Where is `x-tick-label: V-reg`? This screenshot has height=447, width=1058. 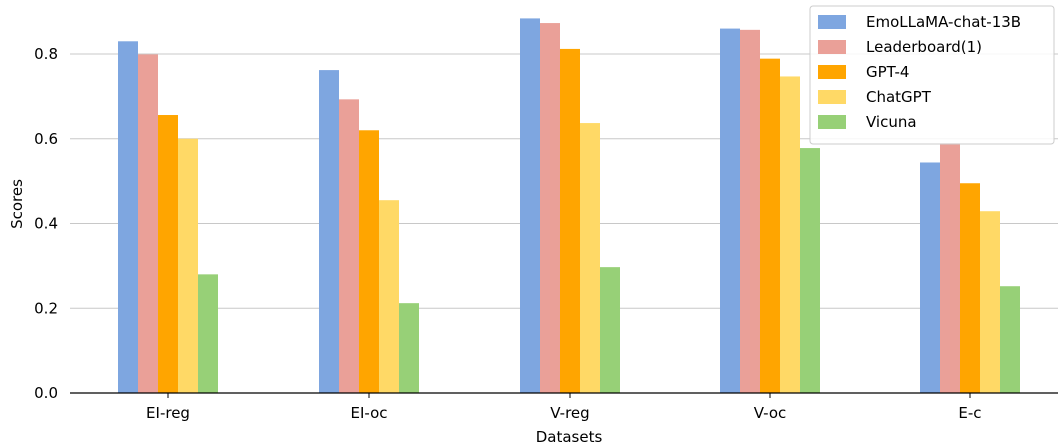 x-tick-label: V-reg is located at coordinates (569, 413).